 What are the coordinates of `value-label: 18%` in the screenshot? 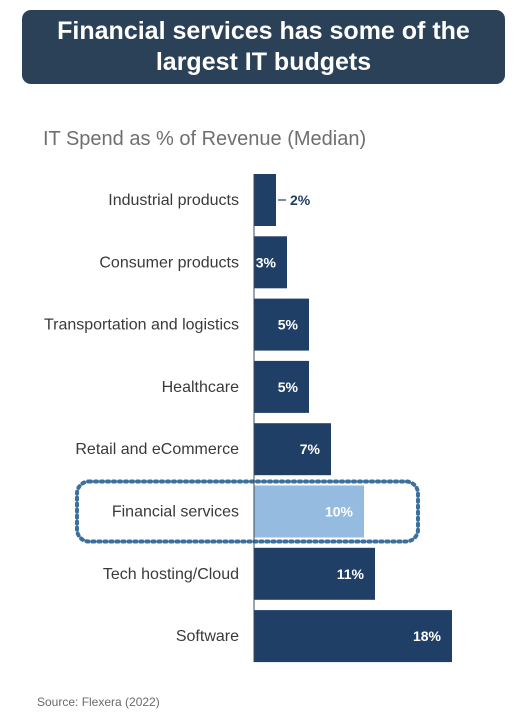 It's located at (427, 636).